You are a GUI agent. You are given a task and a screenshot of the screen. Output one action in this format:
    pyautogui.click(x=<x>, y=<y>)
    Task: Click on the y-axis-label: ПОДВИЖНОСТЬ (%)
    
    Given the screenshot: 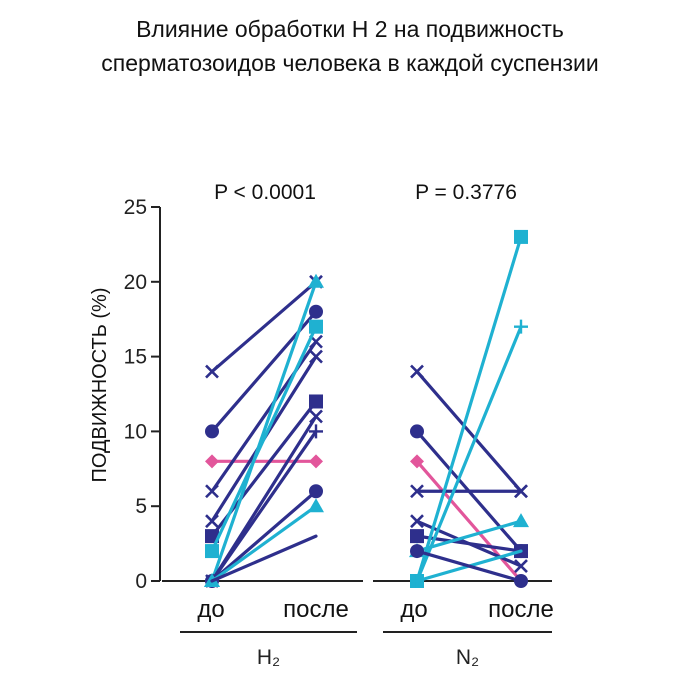 What is the action you would take?
    pyautogui.click(x=100, y=385)
    